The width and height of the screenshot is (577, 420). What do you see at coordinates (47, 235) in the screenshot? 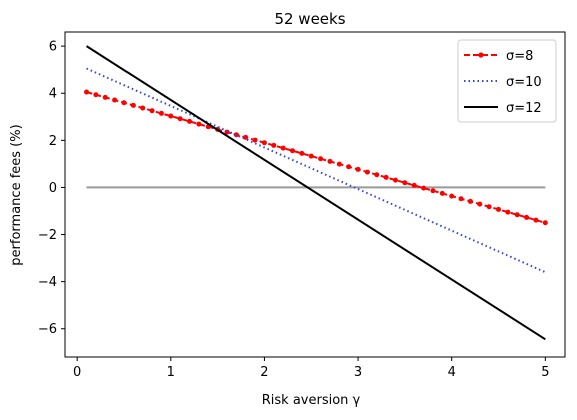
I see `y-tick-label: −2` at bounding box center [47, 235].